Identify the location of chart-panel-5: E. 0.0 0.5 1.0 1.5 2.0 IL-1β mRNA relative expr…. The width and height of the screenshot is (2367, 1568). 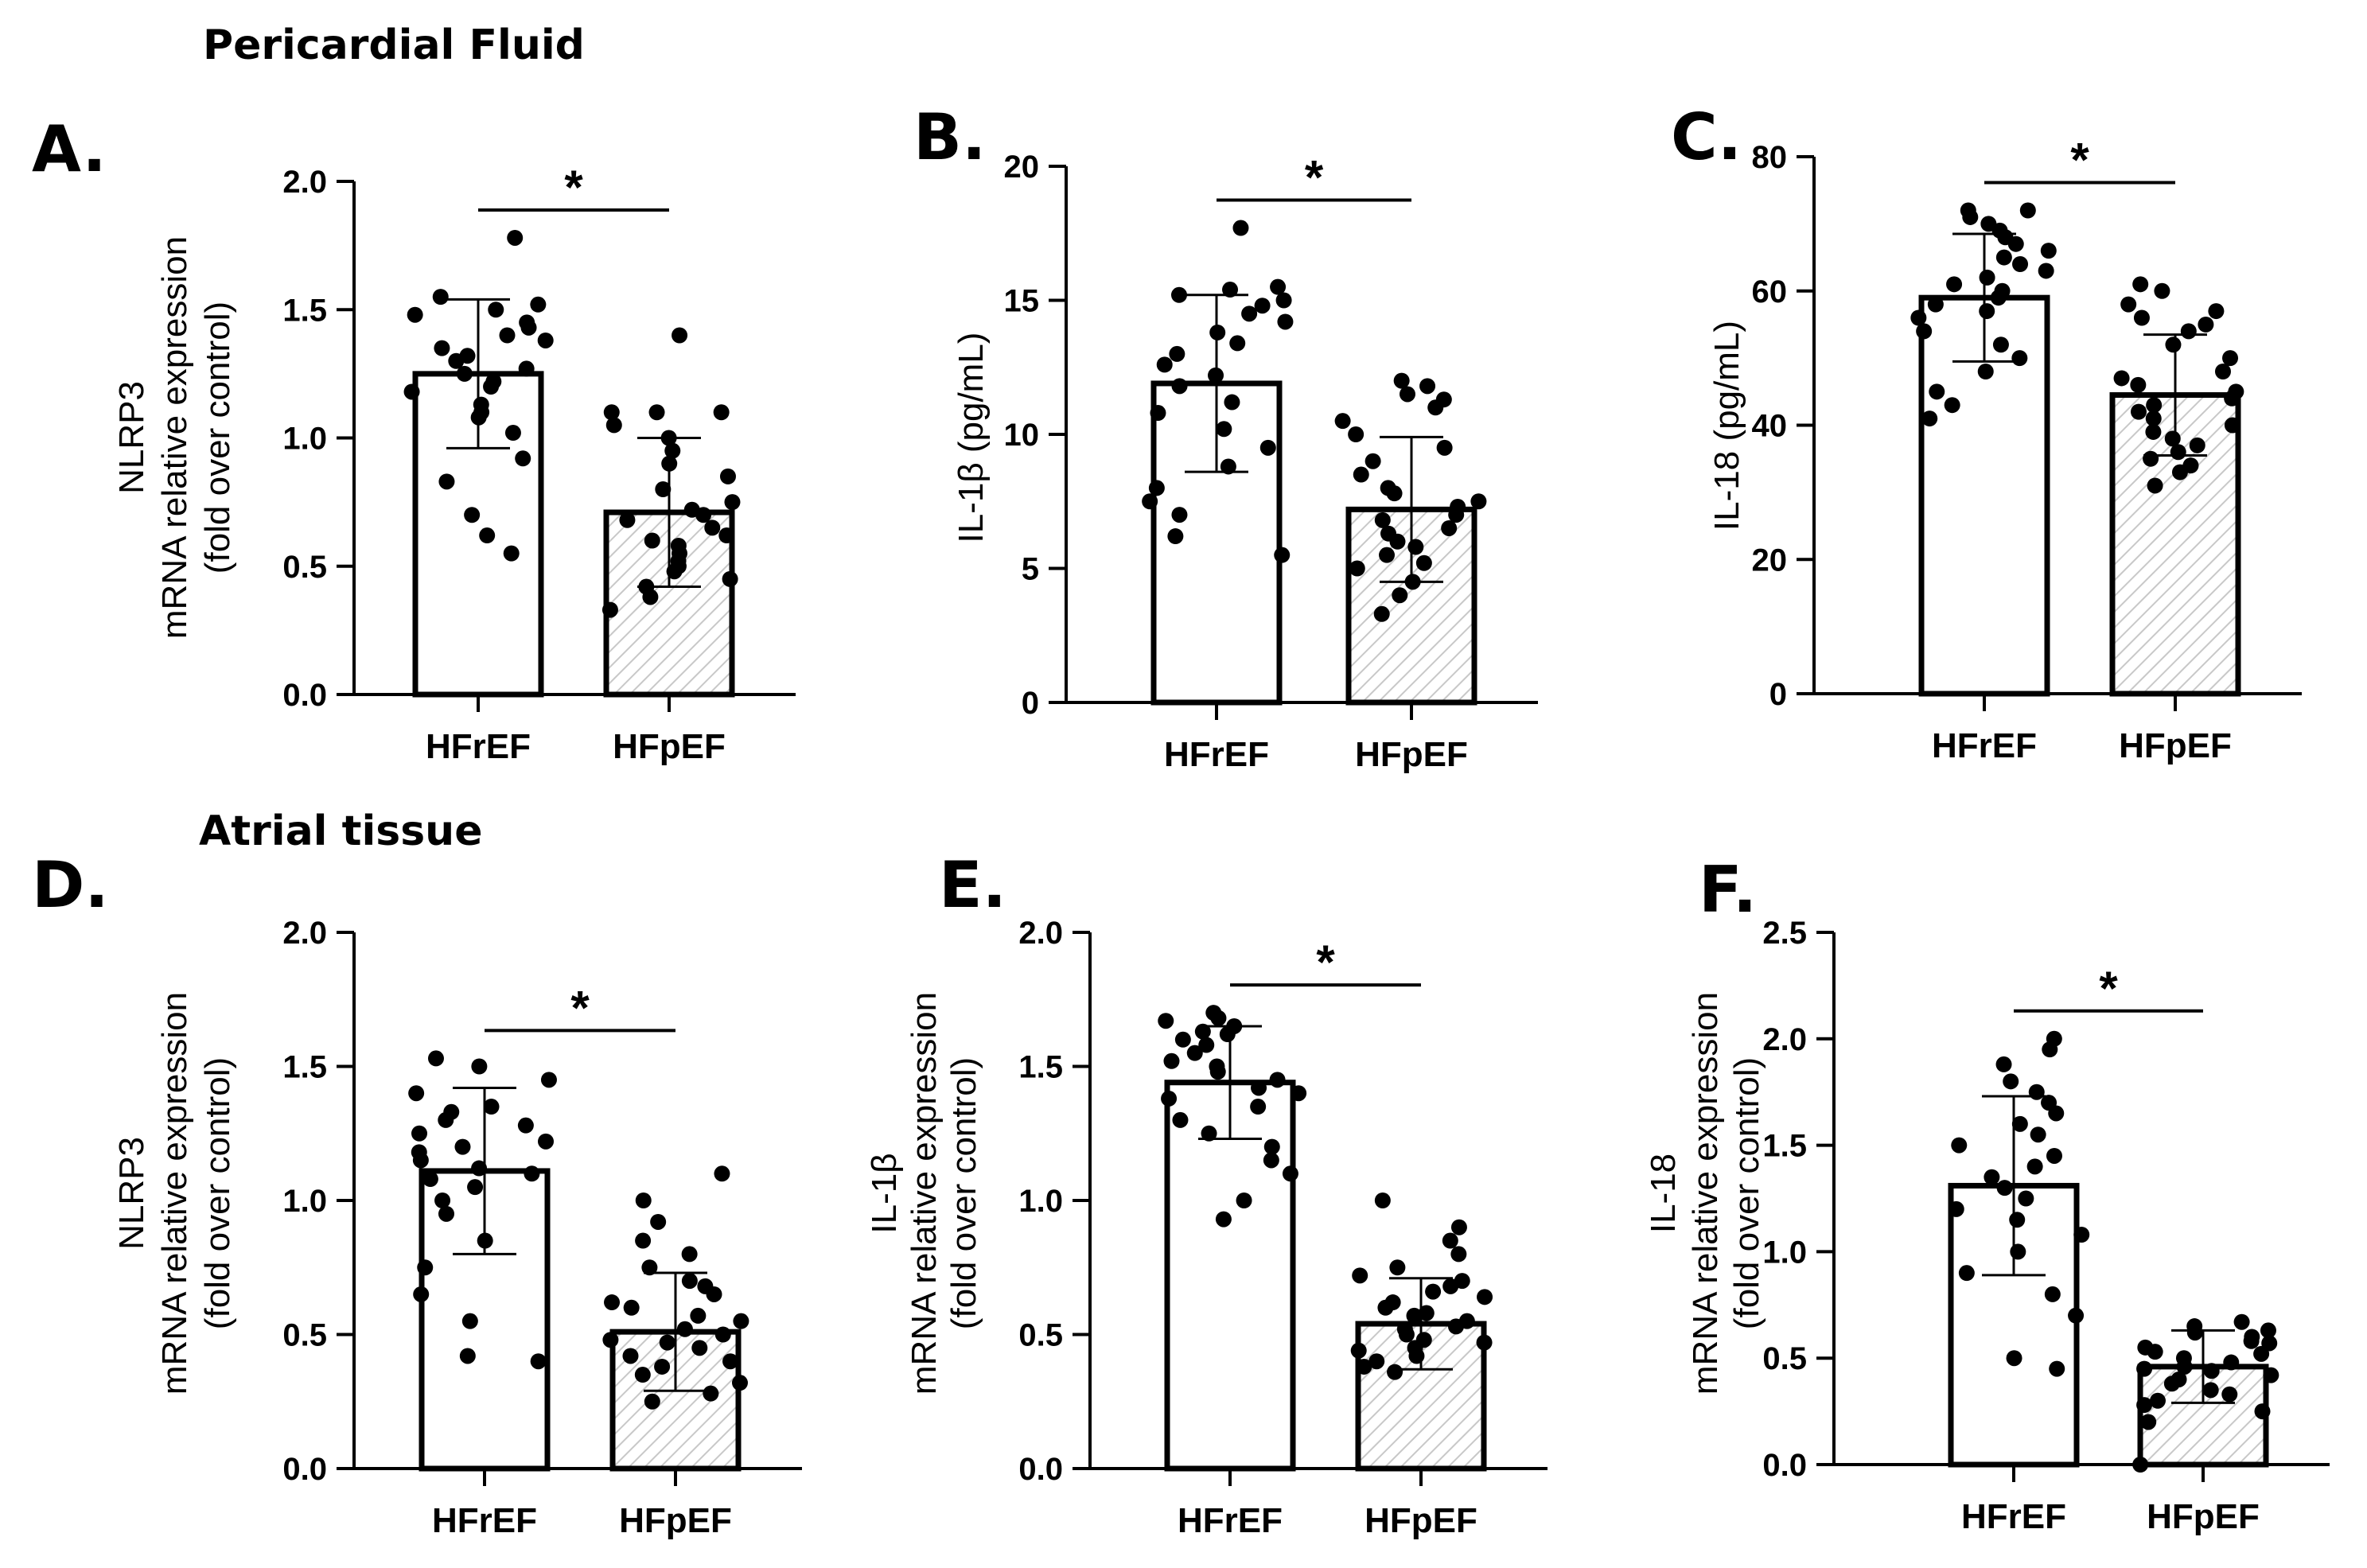
(1206, 1194).